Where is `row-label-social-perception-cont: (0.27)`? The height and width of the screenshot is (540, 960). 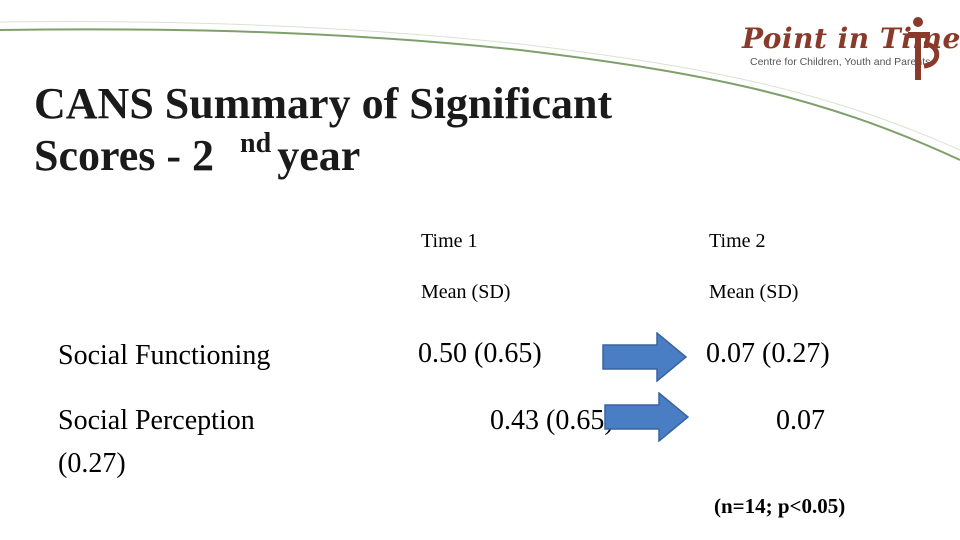 row-label-social-perception-cont: (0.27) is located at coordinates (92, 463).